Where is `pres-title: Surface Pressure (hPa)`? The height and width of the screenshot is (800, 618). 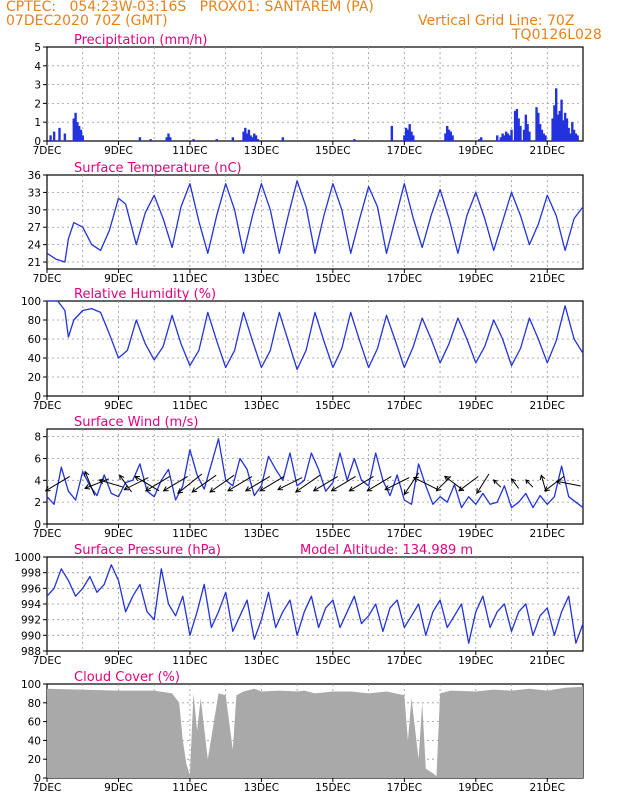
pres-title: Surface Pressure (hPa) is located at coordinates (147, 550).